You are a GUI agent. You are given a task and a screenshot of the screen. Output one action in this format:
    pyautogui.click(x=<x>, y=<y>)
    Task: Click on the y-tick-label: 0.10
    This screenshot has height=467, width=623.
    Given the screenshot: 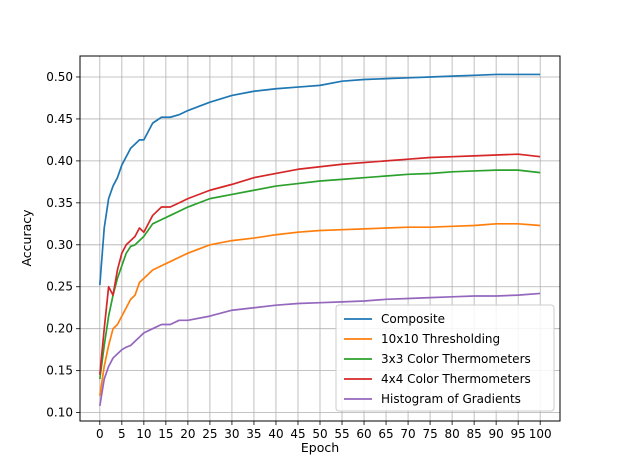 What is the action you would take?
    pyautogui.click(x=59, y=413)
    